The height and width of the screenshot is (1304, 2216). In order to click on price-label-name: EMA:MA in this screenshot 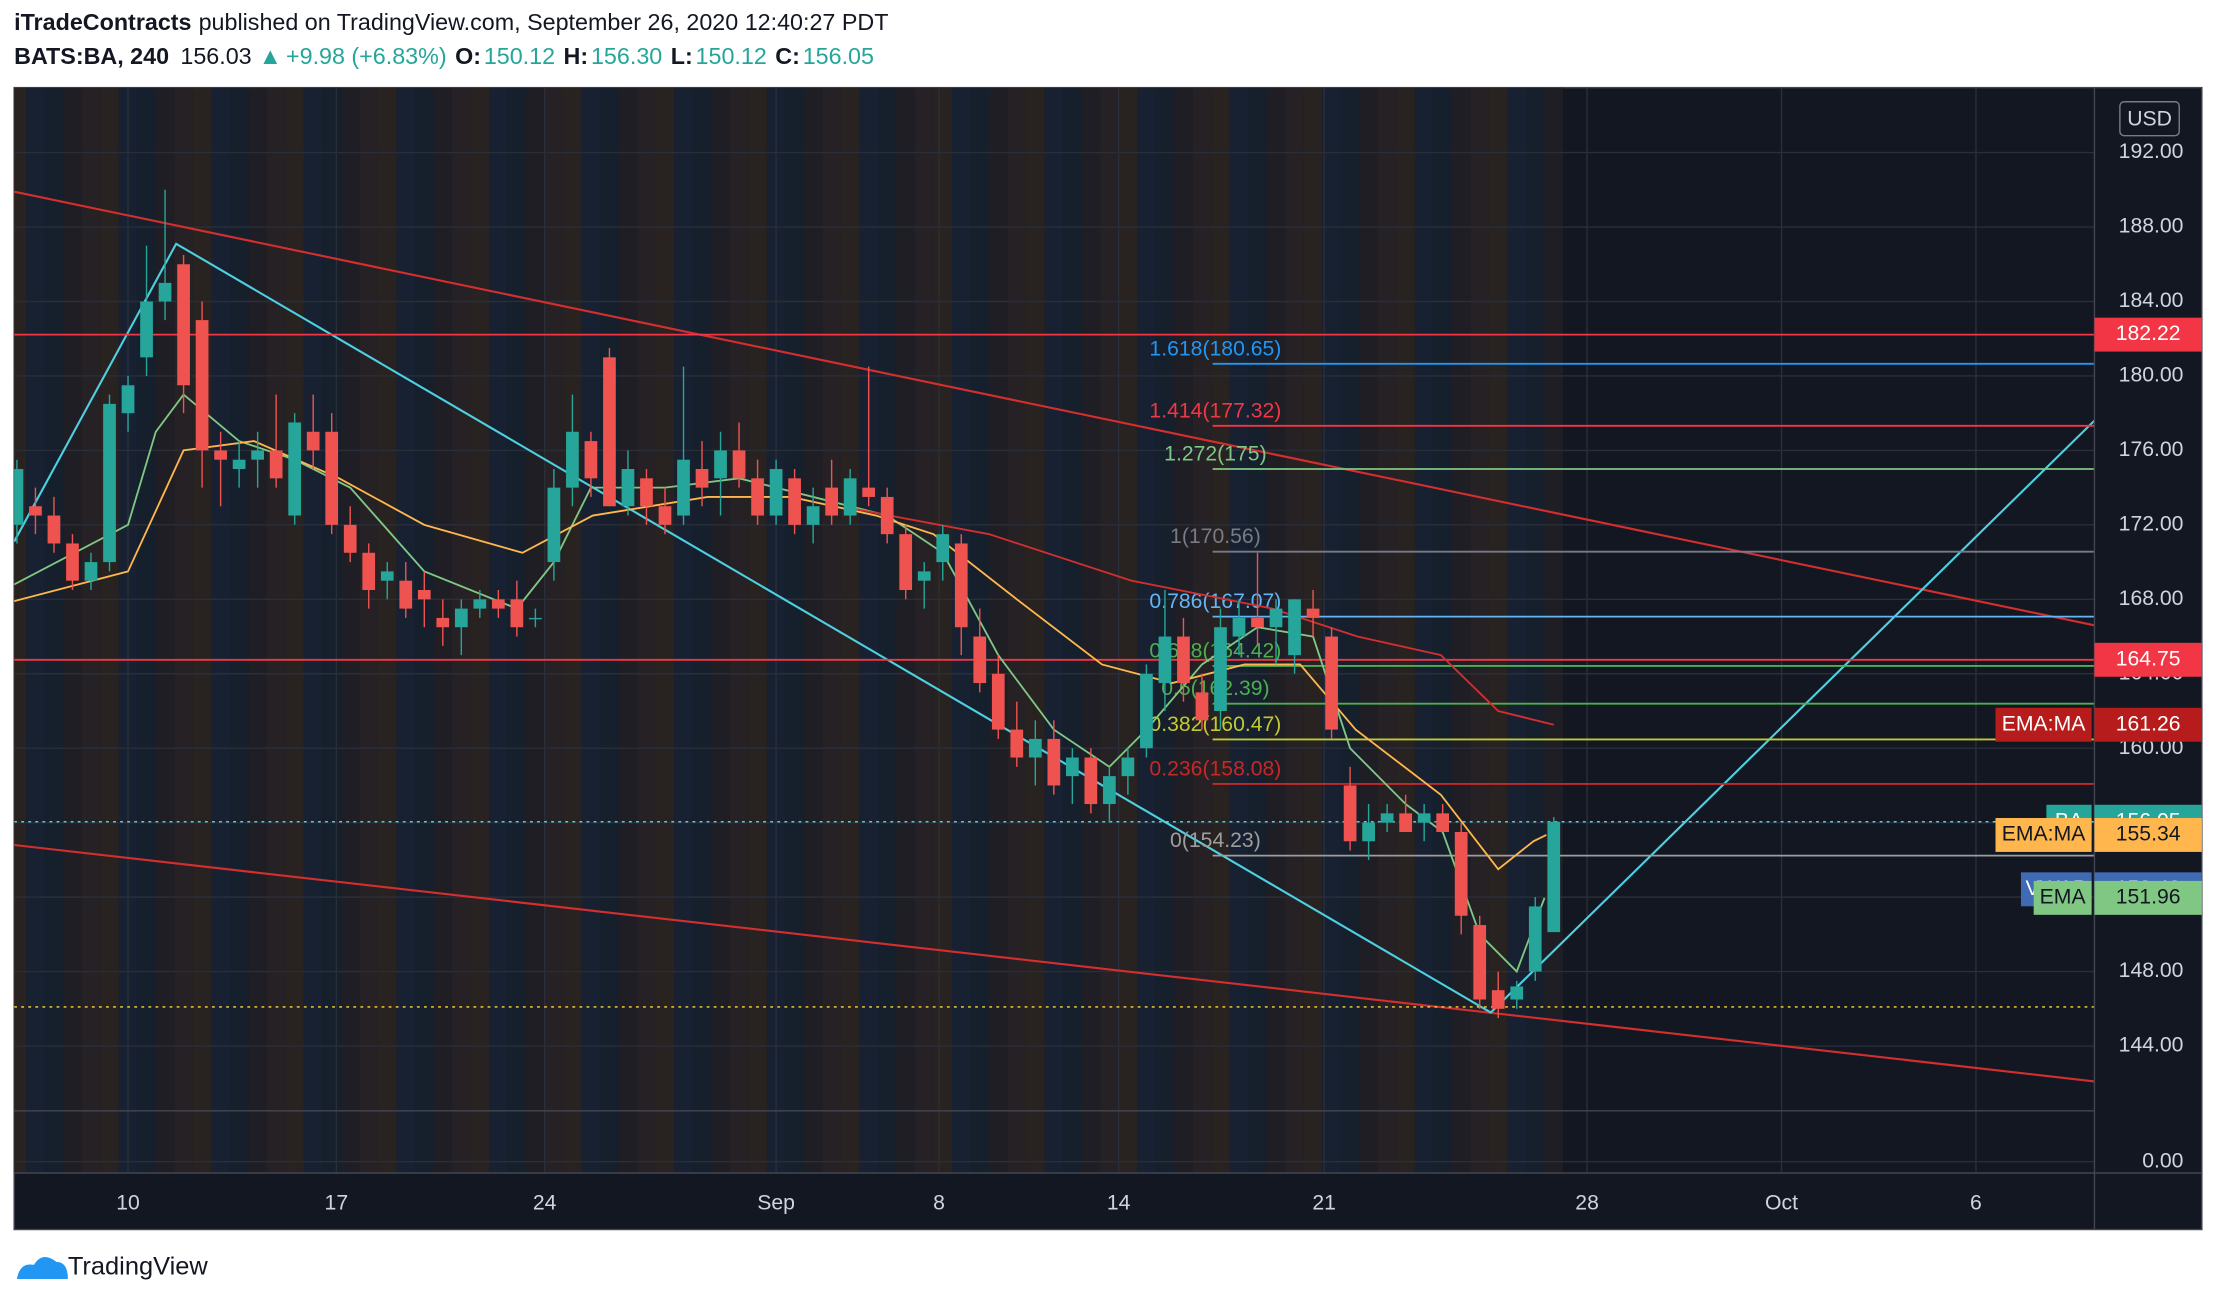, I will do `click(2044, 723)`.